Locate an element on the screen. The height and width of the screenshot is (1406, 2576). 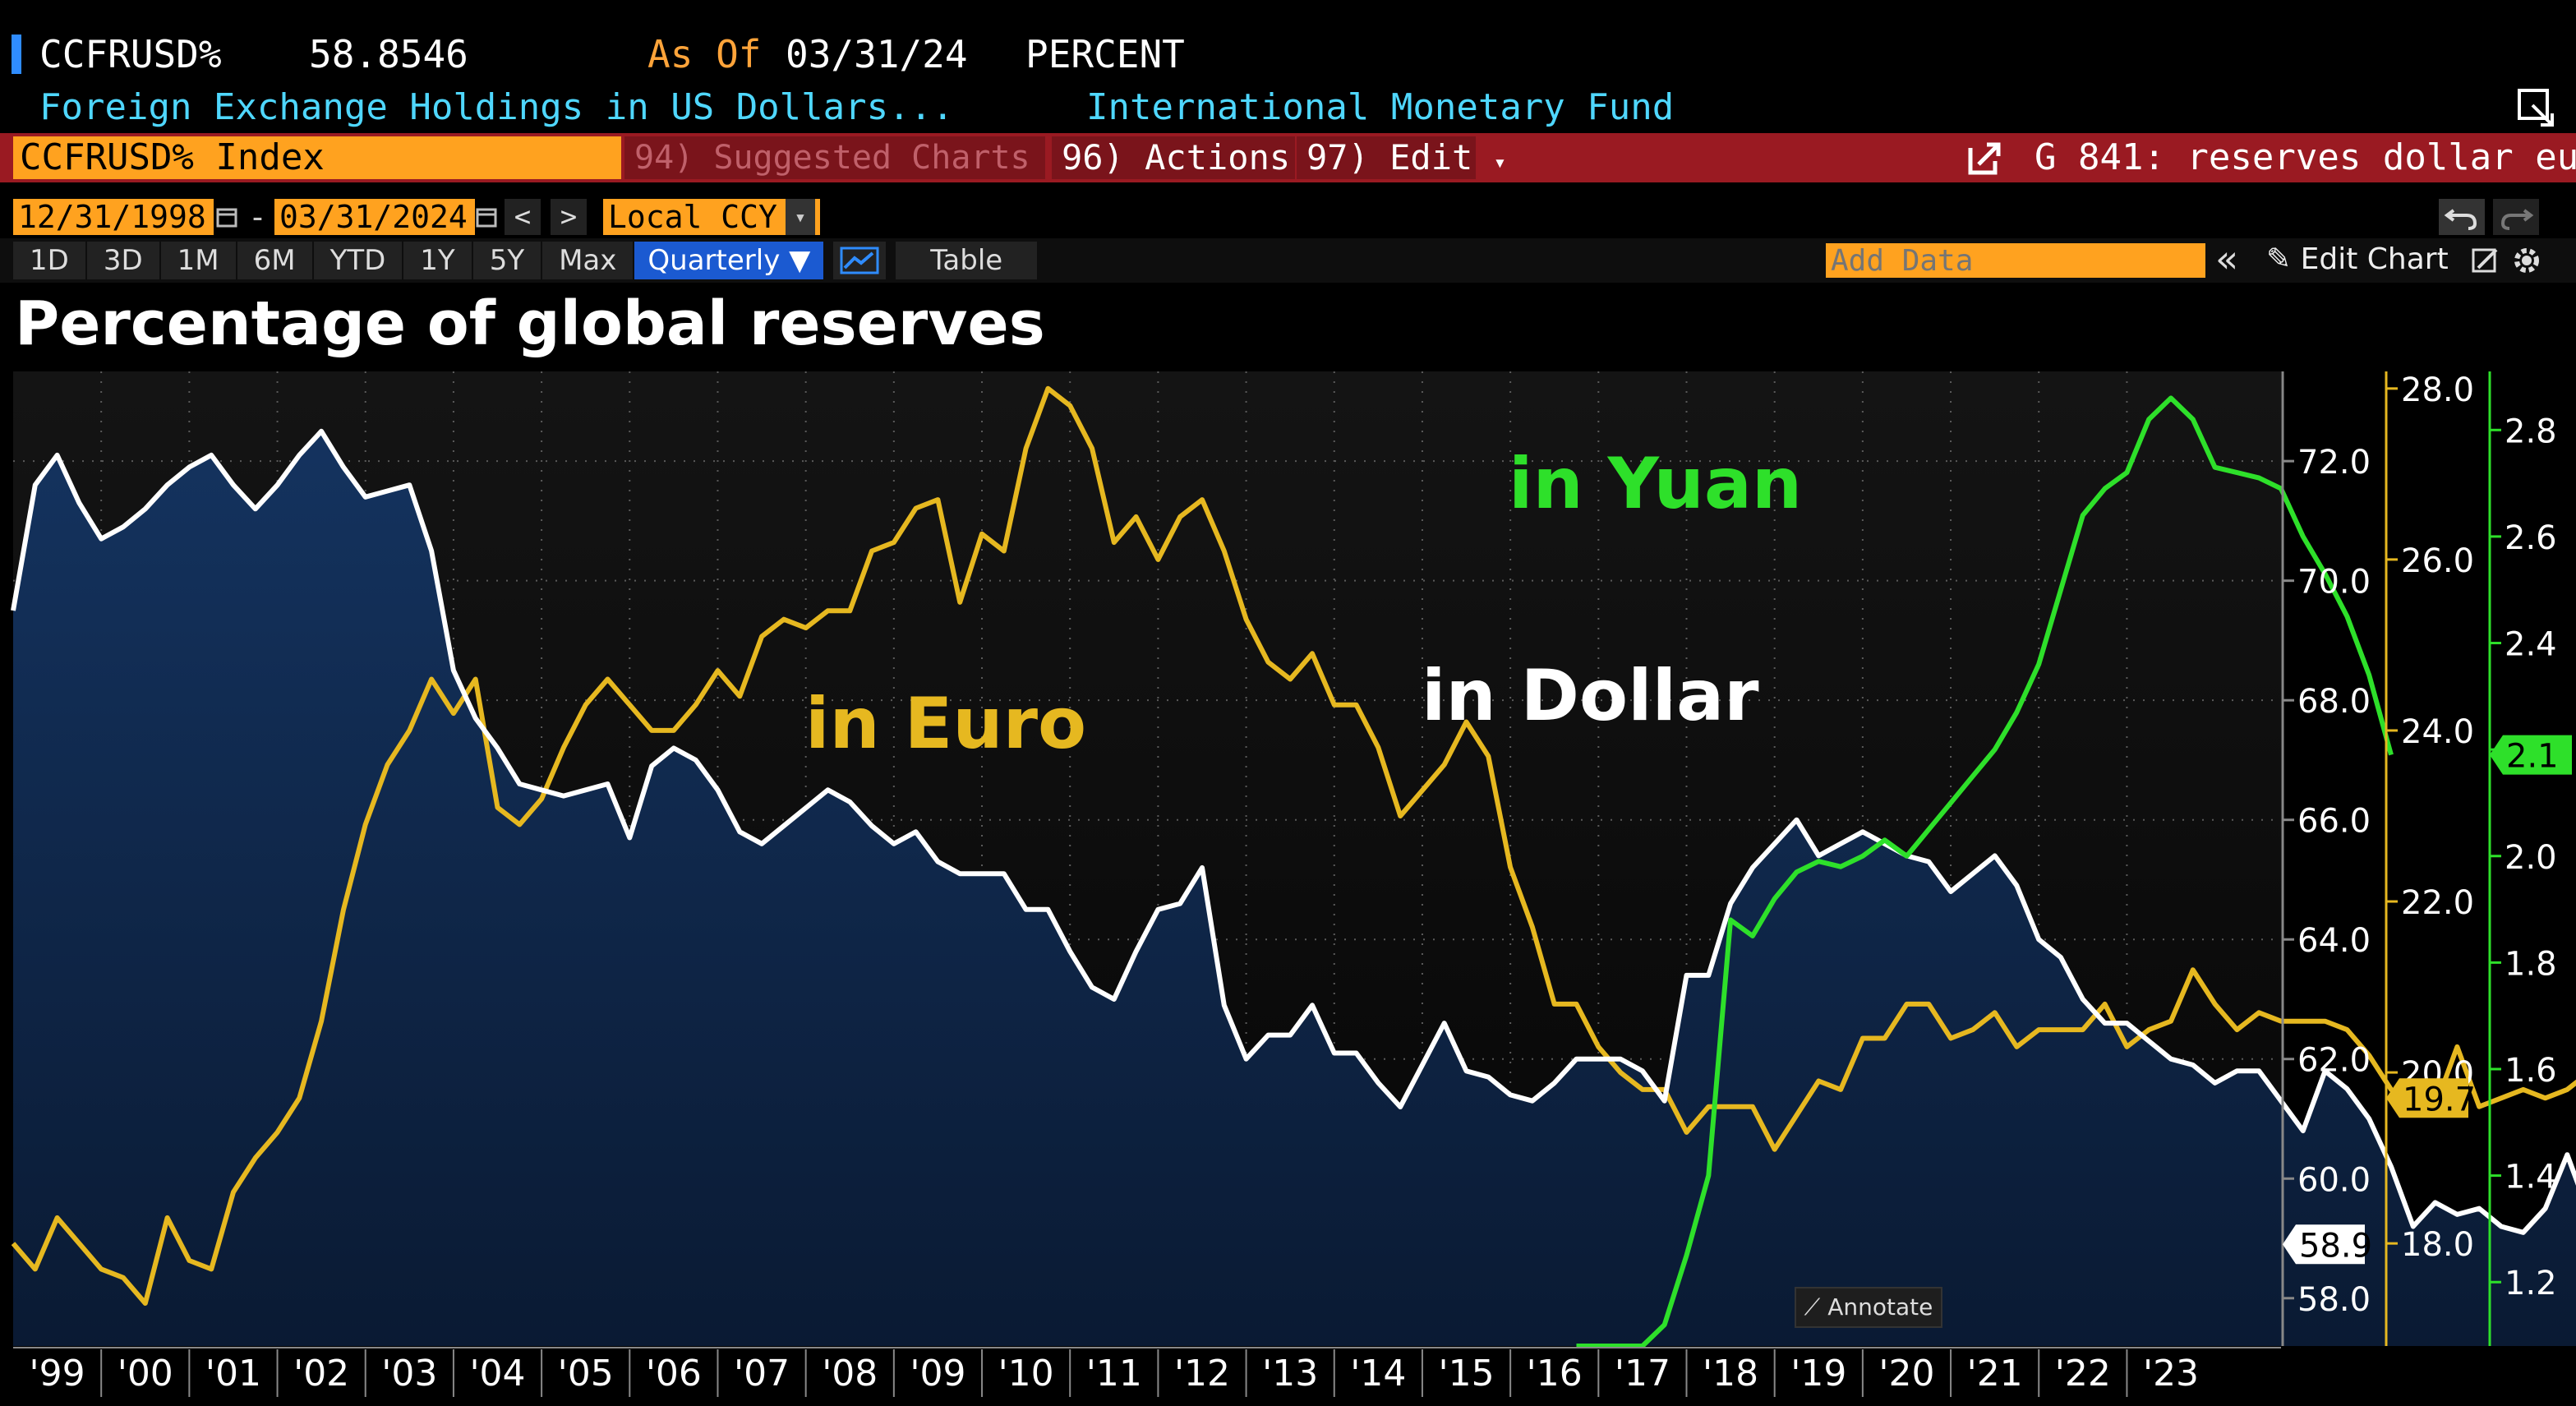
expand-icon is located at coordinates (2536, 107).